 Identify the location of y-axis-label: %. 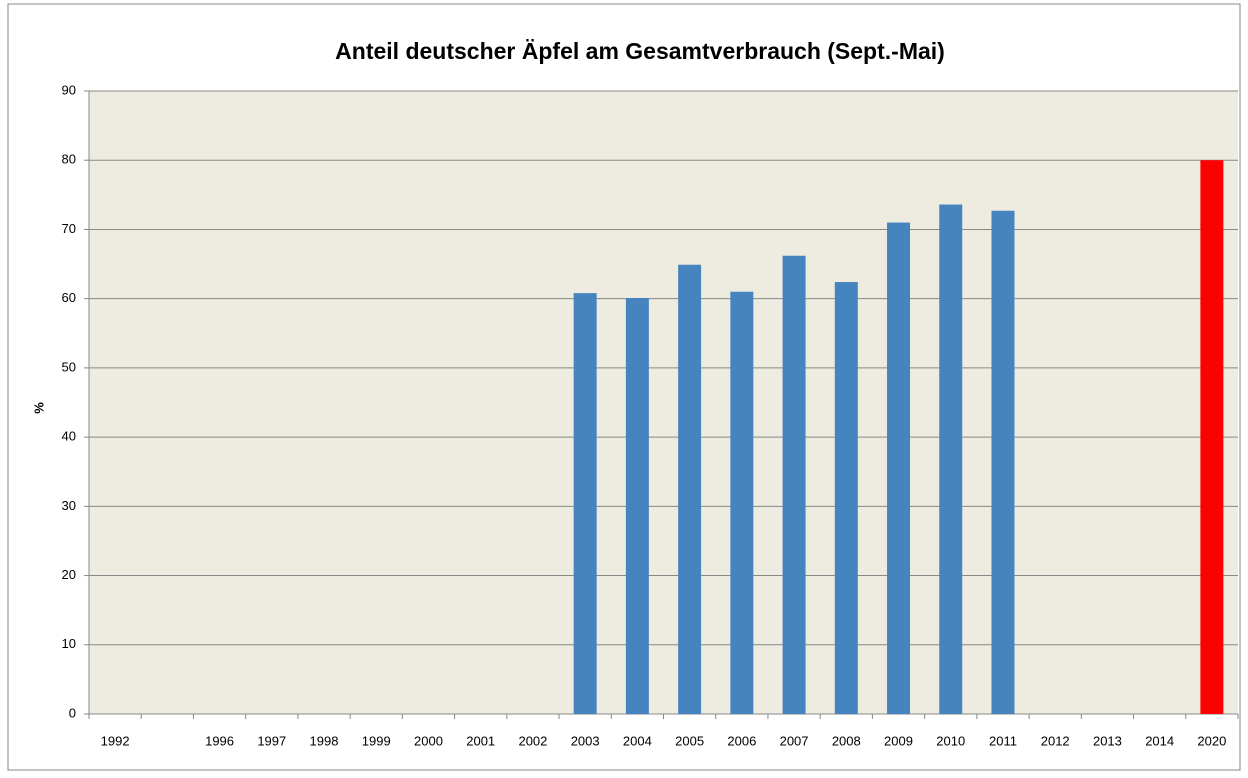
(38, 408).